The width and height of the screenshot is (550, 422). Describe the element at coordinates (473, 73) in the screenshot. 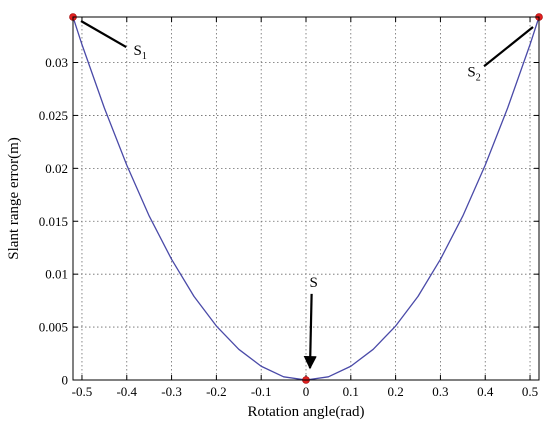

I see `annotation-label: S2` at that location.